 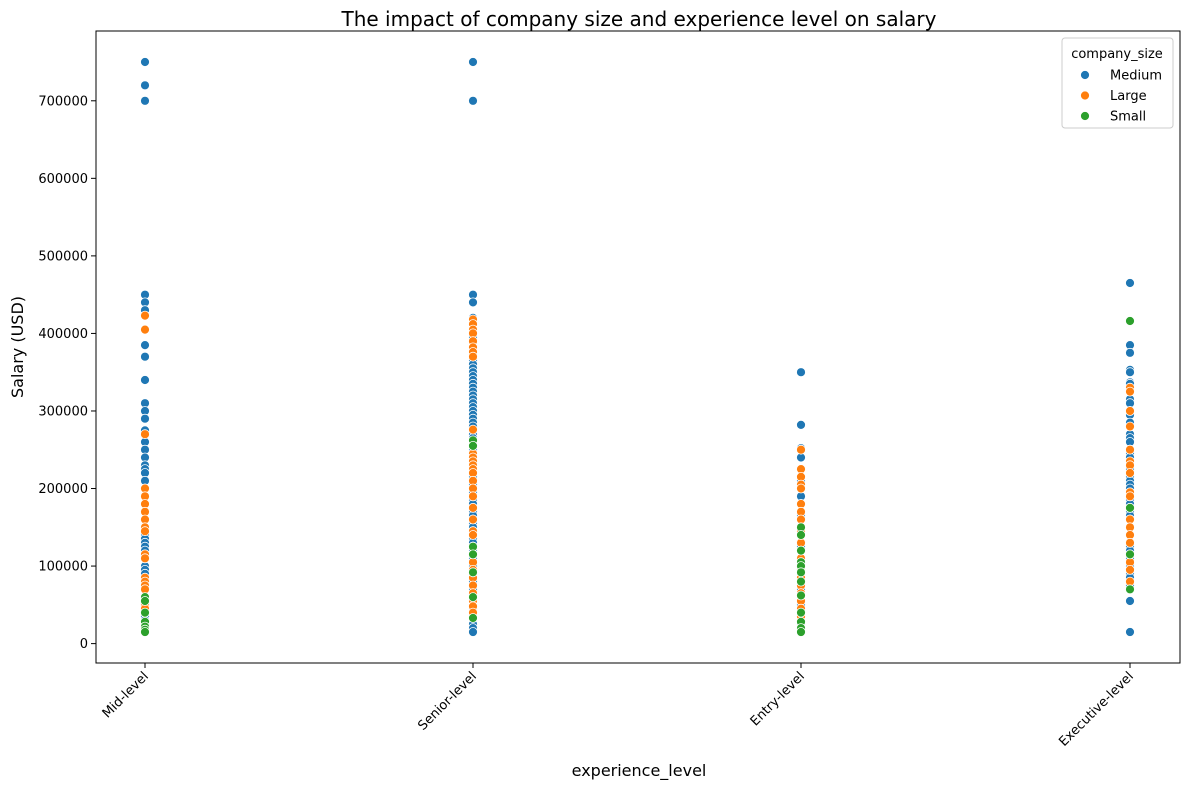 What do you see at coordinates (1136, 76) in the screenshot?
I see `legend-label: Medium` at bounding box center [1136, 76].